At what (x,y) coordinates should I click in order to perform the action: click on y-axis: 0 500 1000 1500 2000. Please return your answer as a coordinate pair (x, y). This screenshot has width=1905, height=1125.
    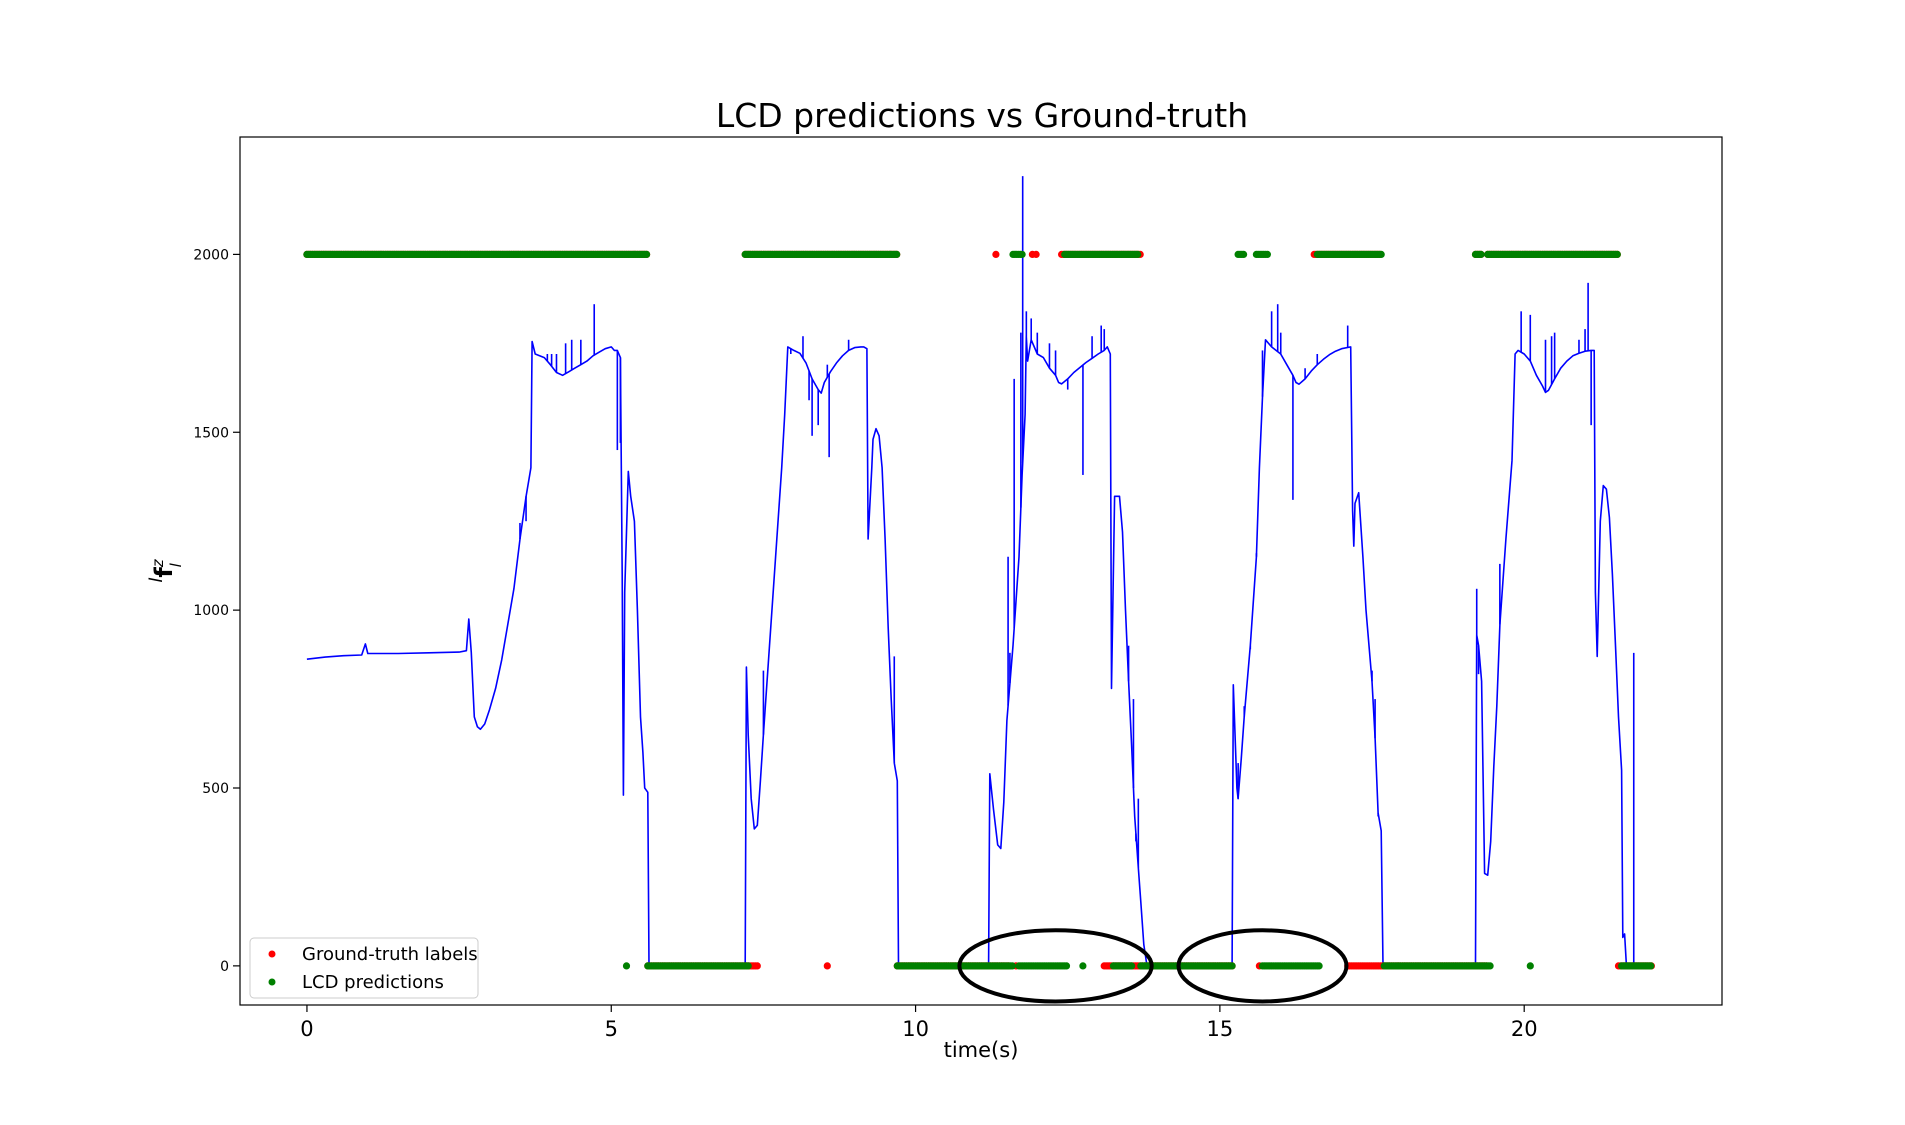
    Looking at the image, I should click on (216, 611).